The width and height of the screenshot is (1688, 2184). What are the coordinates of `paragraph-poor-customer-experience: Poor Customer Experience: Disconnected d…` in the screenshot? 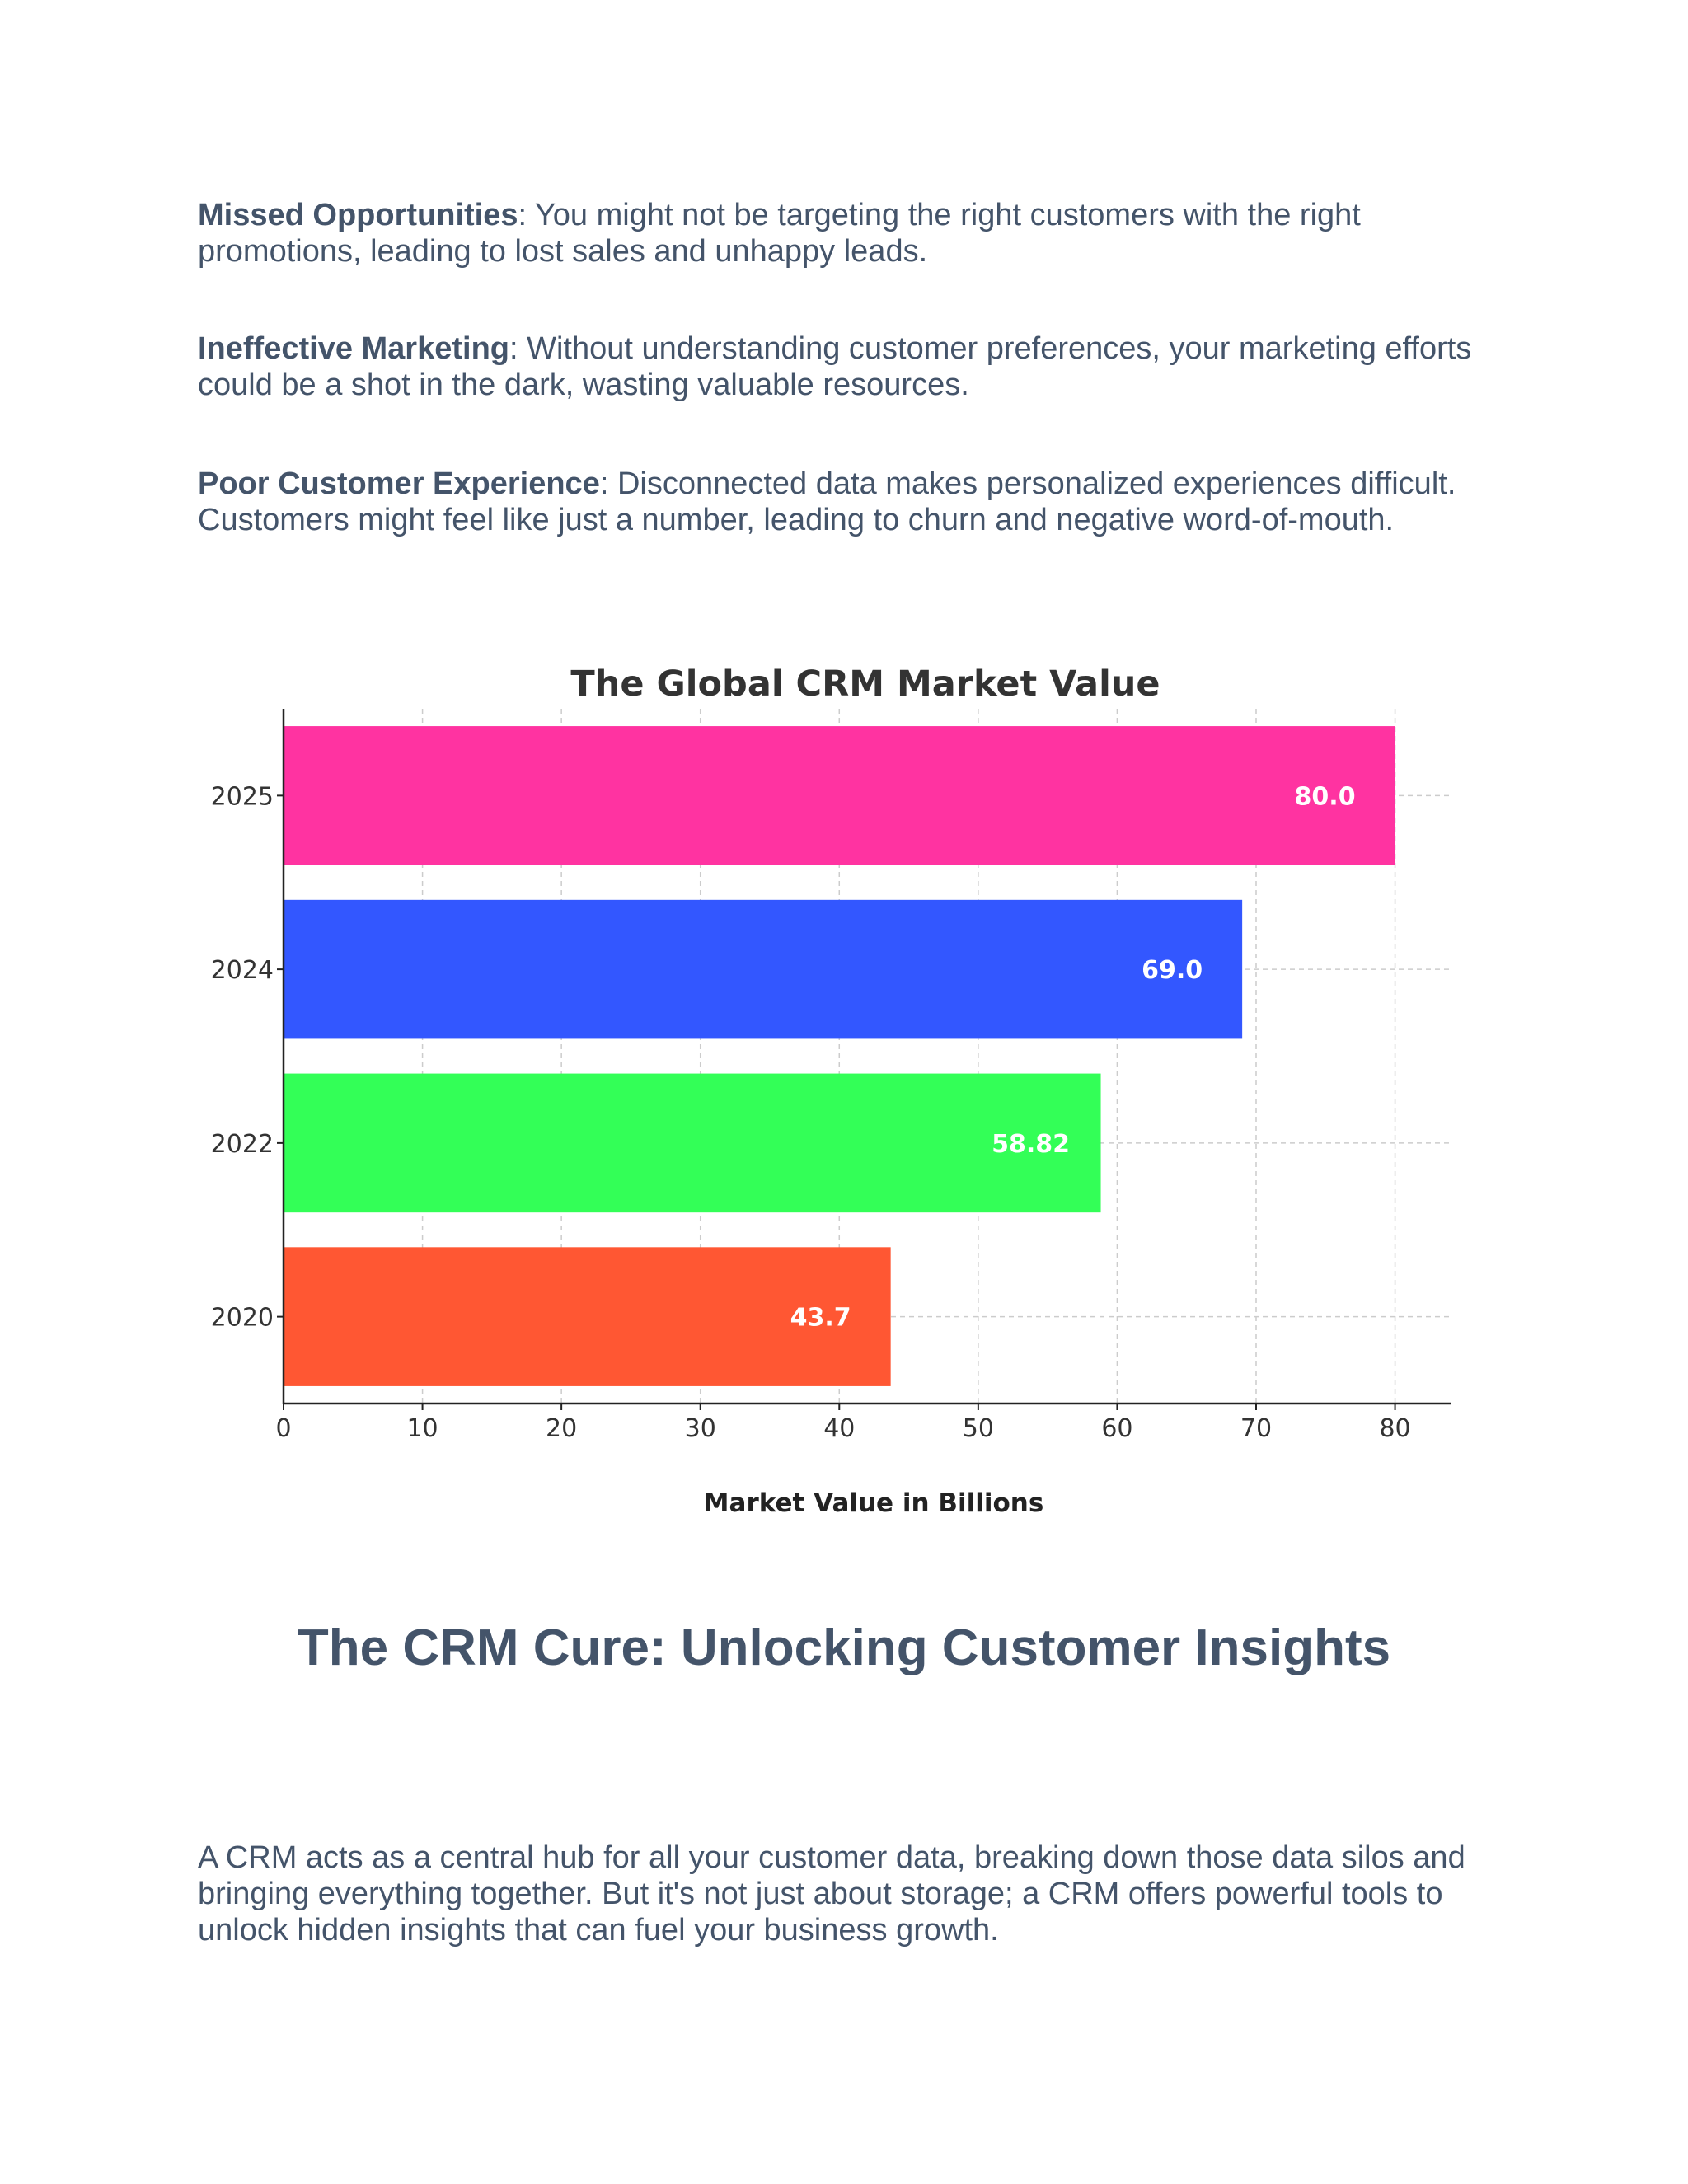 It's located at (858, 502).